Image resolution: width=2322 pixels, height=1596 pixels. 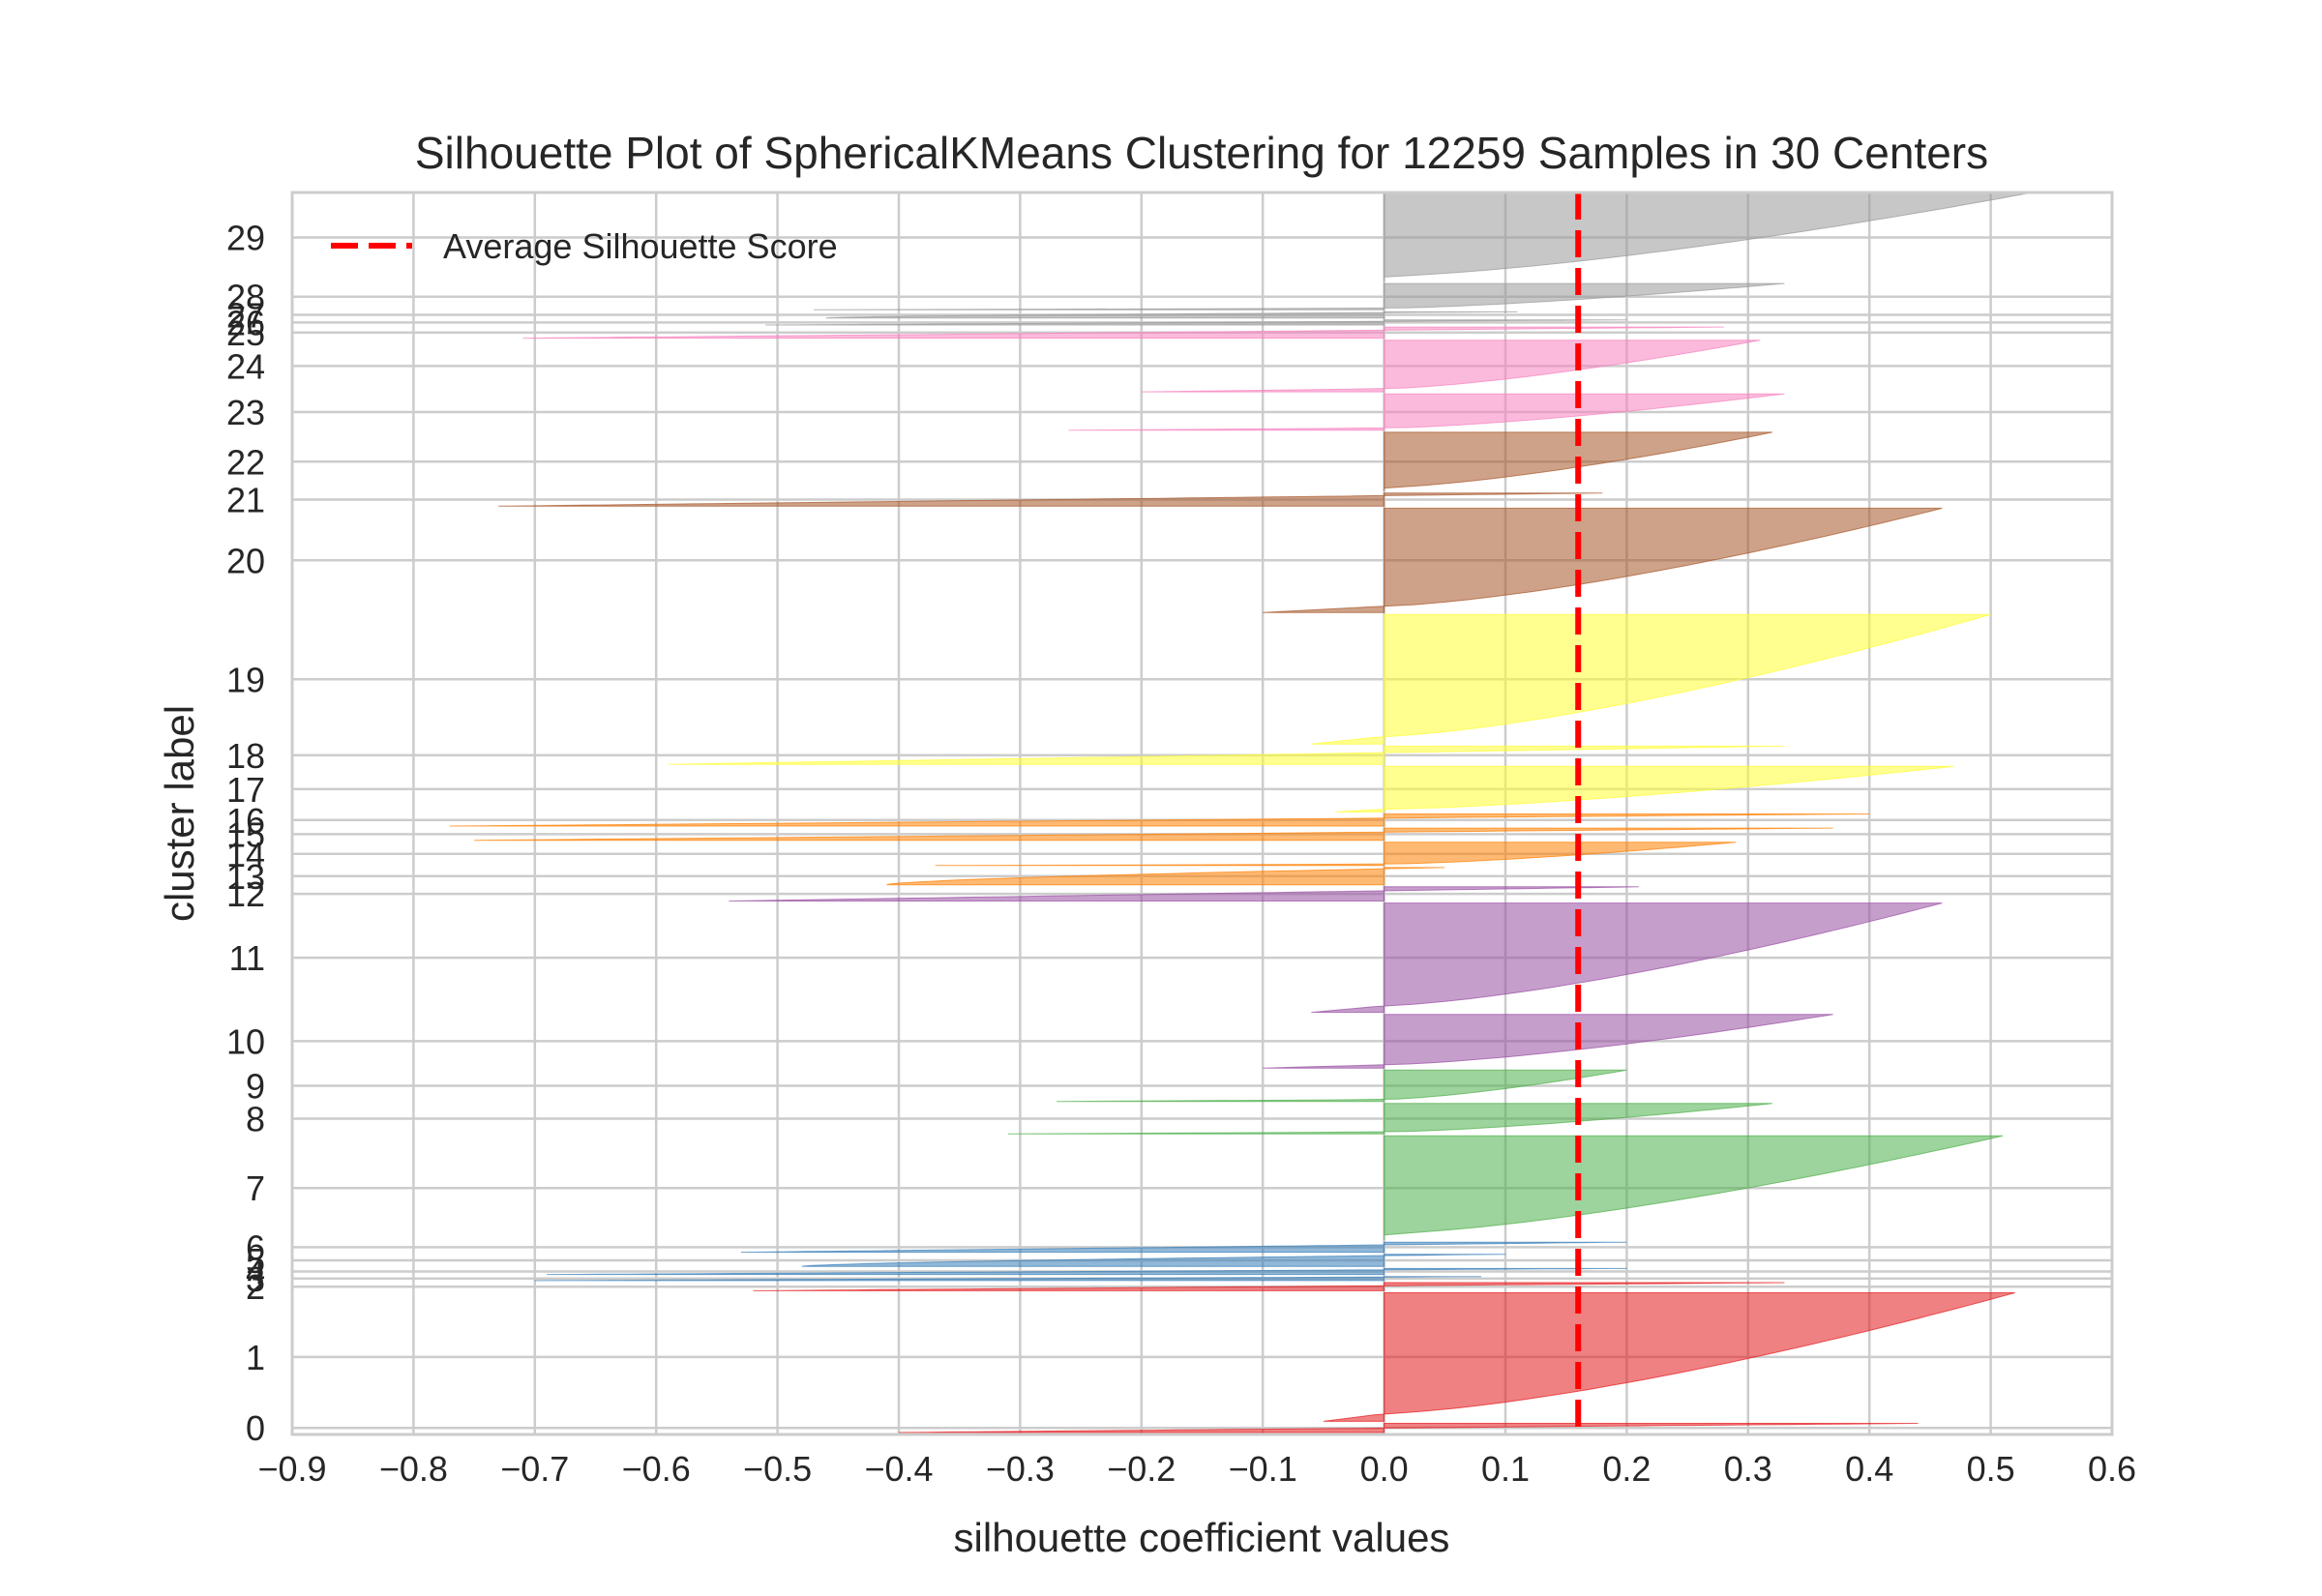 What do you see at coordinates (245, 877) in the screenshot?
I see `y-tick-label: 13` at bounding box center [245, 877].